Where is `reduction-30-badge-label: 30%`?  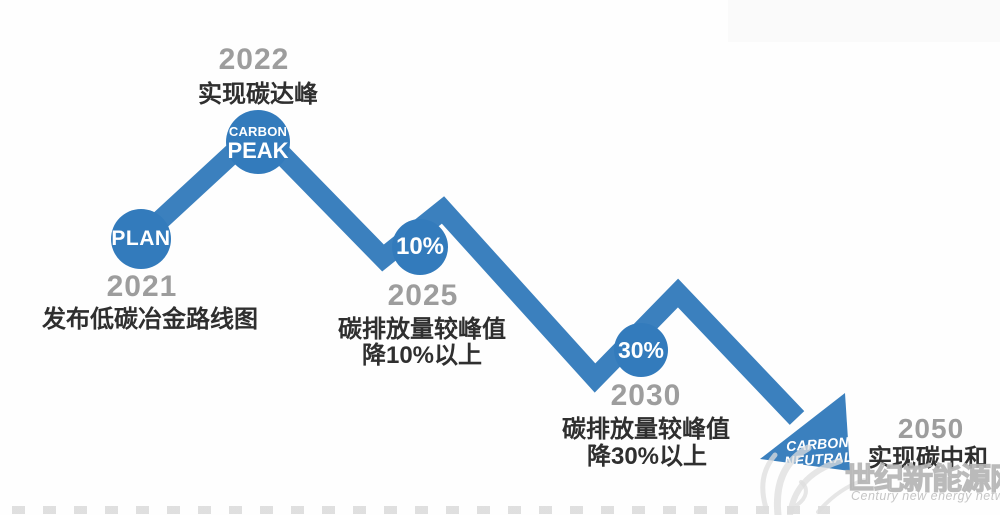
reduction-30-badge-label: 30% is located at coordinates (641, 349).